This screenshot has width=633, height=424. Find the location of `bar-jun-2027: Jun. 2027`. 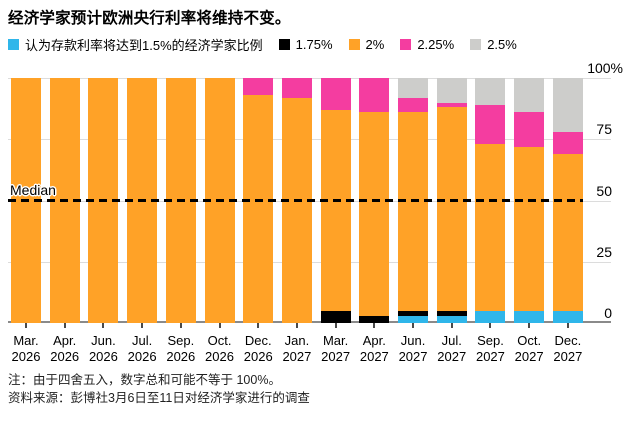

bar-jun-2027: Jun. 2027 is located at coordinates (413, 221).